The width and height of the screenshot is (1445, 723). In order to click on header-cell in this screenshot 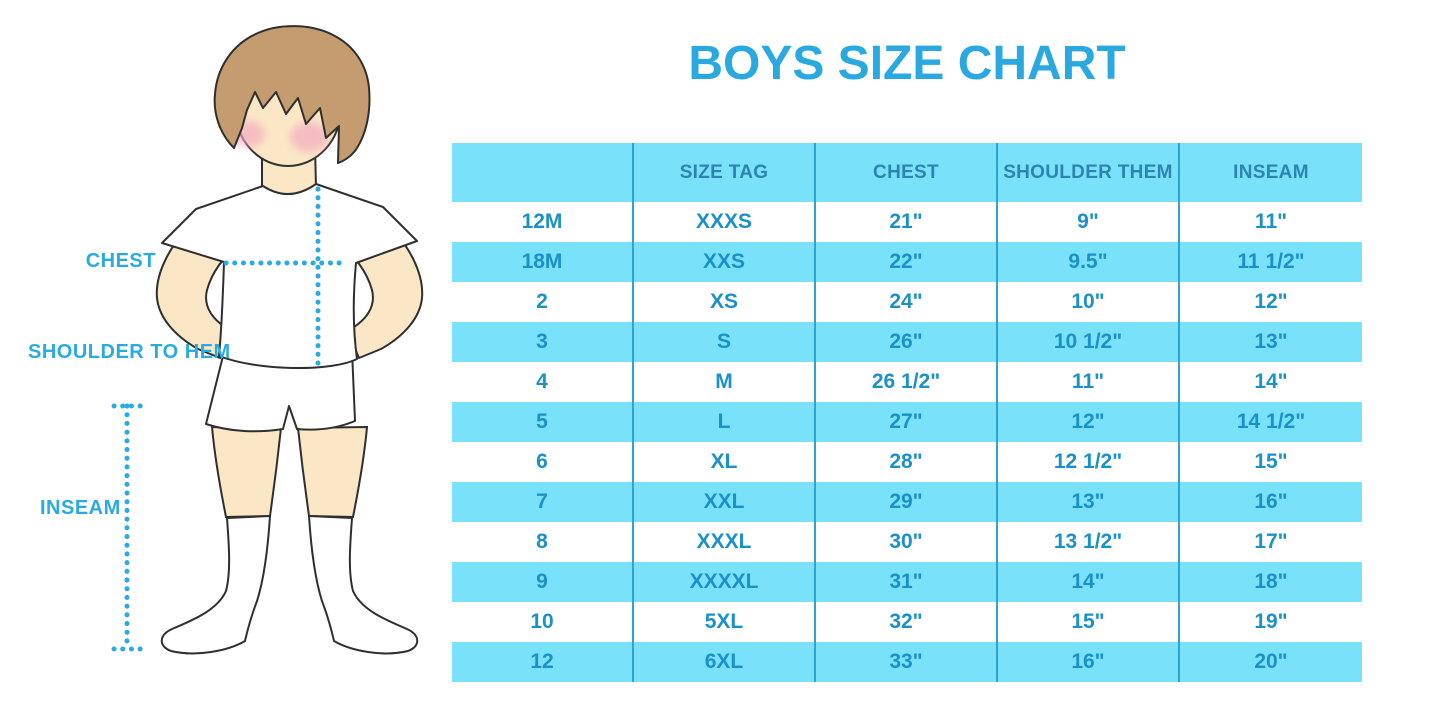, I will do `click(543, 172)`.